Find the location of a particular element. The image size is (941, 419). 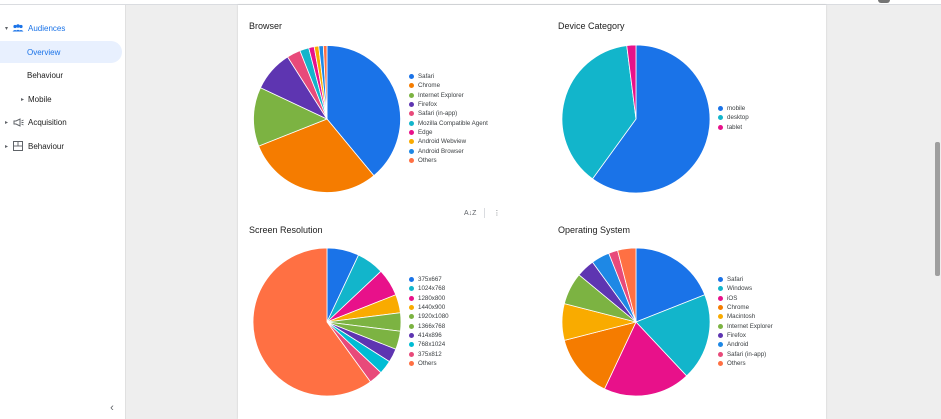

chevron-right-icon: ▸ is located at coordinates (7, 146).